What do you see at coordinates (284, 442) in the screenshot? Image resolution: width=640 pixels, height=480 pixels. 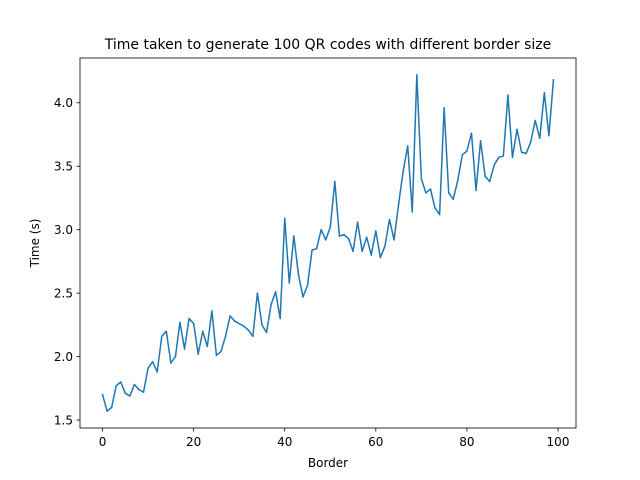 I see `x-tick-label: 40` at bounding box center [284, 442].